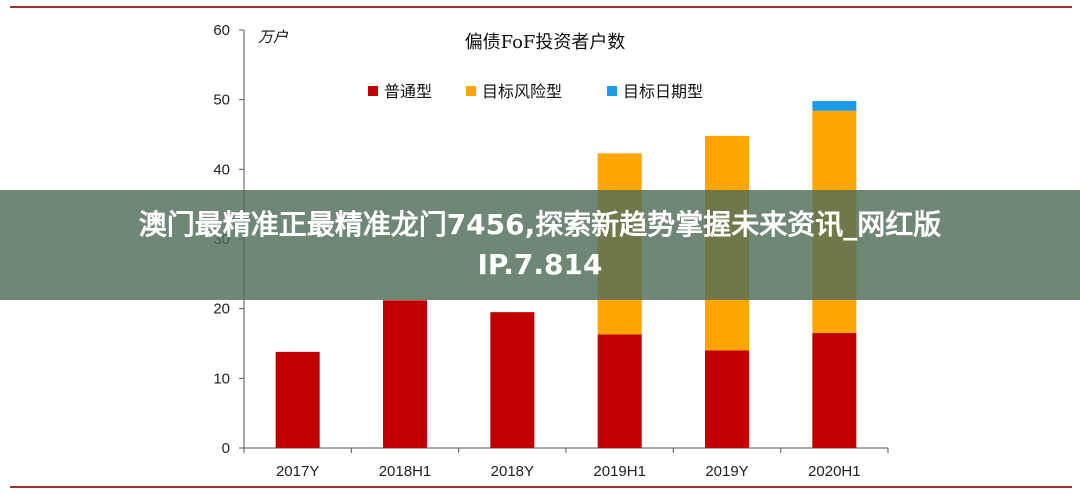 The height and width of the screenshot is (494, 1080). Describe the element at coordinates (726, 471) in the screenshot. I see `x-tick-label: 2019Y` at that location.